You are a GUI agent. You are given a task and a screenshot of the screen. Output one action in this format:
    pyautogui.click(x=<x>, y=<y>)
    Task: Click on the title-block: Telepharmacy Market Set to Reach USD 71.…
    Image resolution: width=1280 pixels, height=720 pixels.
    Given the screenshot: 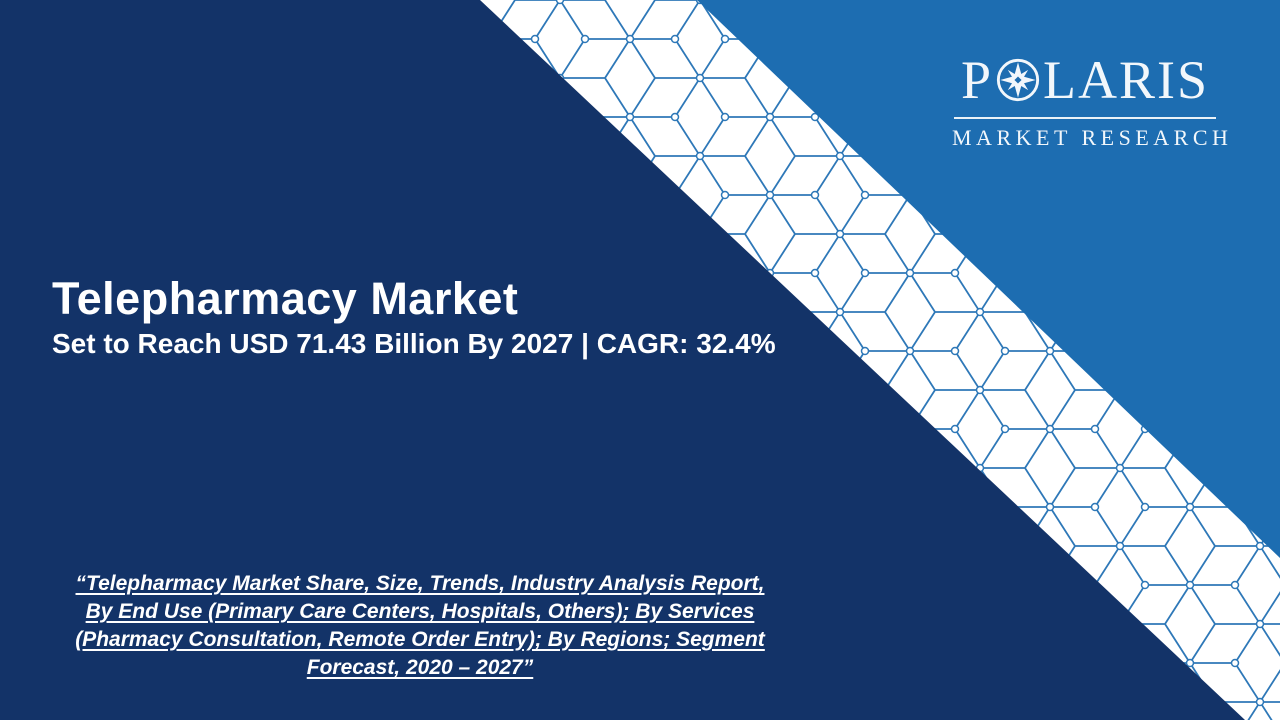 What is the action you would take?
    pyautogui.click(x=414, y=318)
    